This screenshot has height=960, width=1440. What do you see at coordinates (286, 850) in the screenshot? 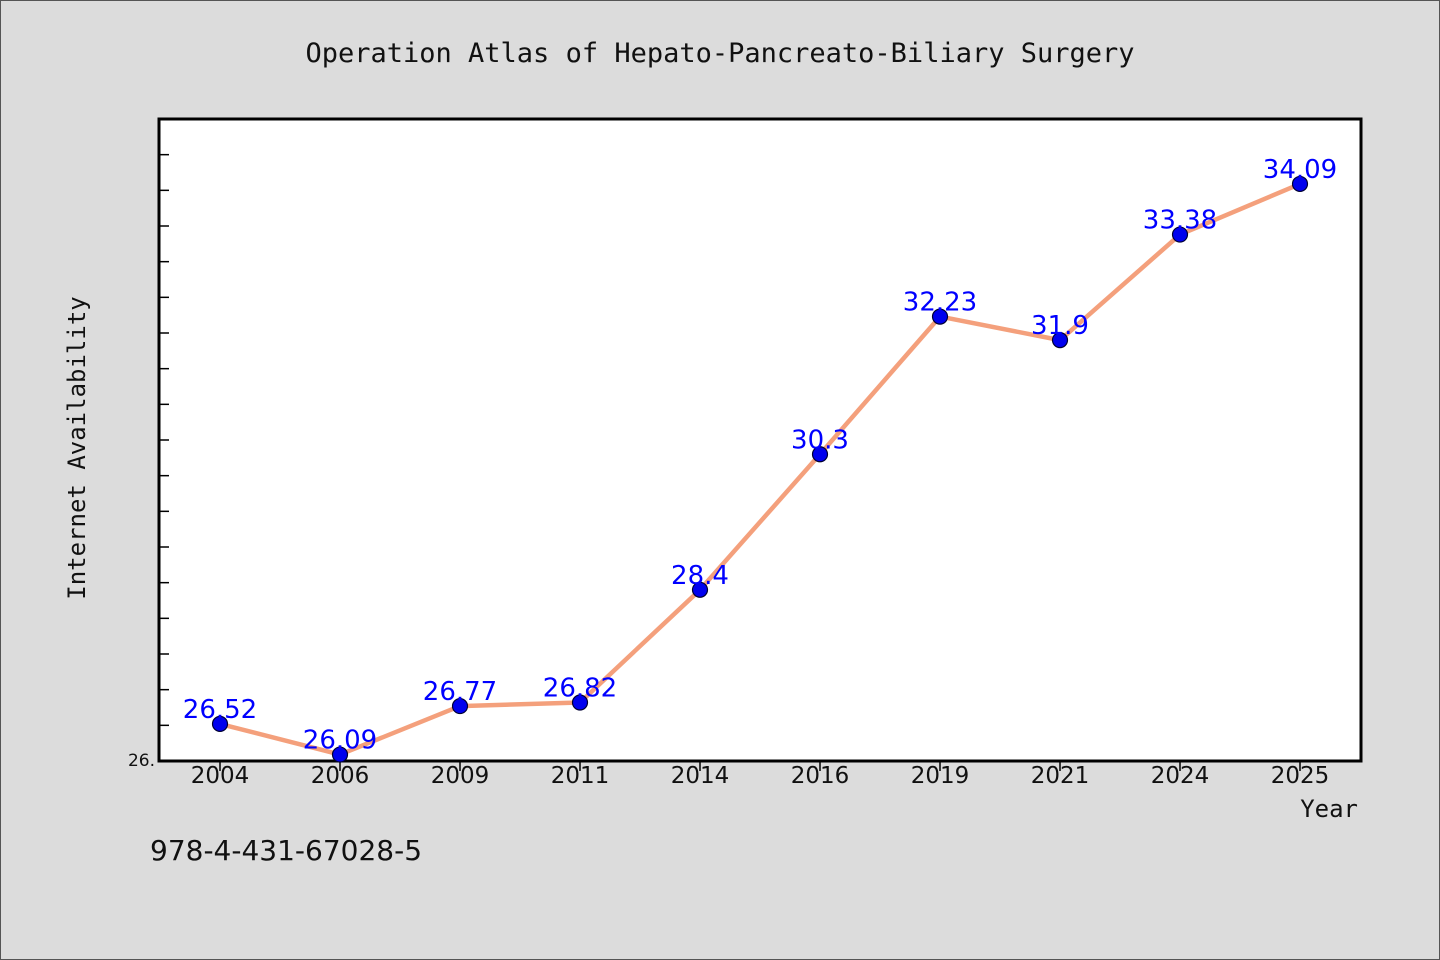
I see `isbn-text: 978-4-431-67028-5` at bounding box center [286, 850].